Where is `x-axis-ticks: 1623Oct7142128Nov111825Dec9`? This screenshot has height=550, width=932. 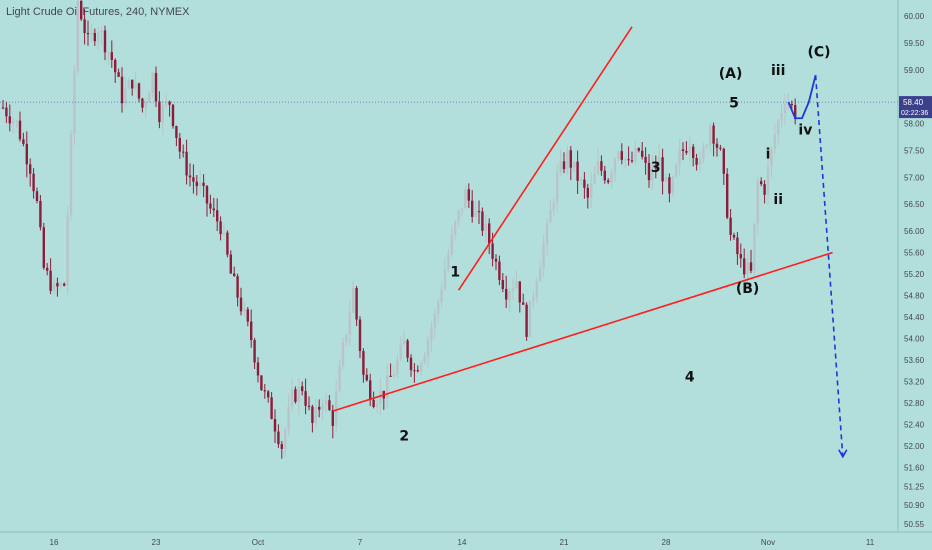 x-axis-ticks: 1623Oct7142128Nov111825Dec9 is located at coordinates (462, 542).